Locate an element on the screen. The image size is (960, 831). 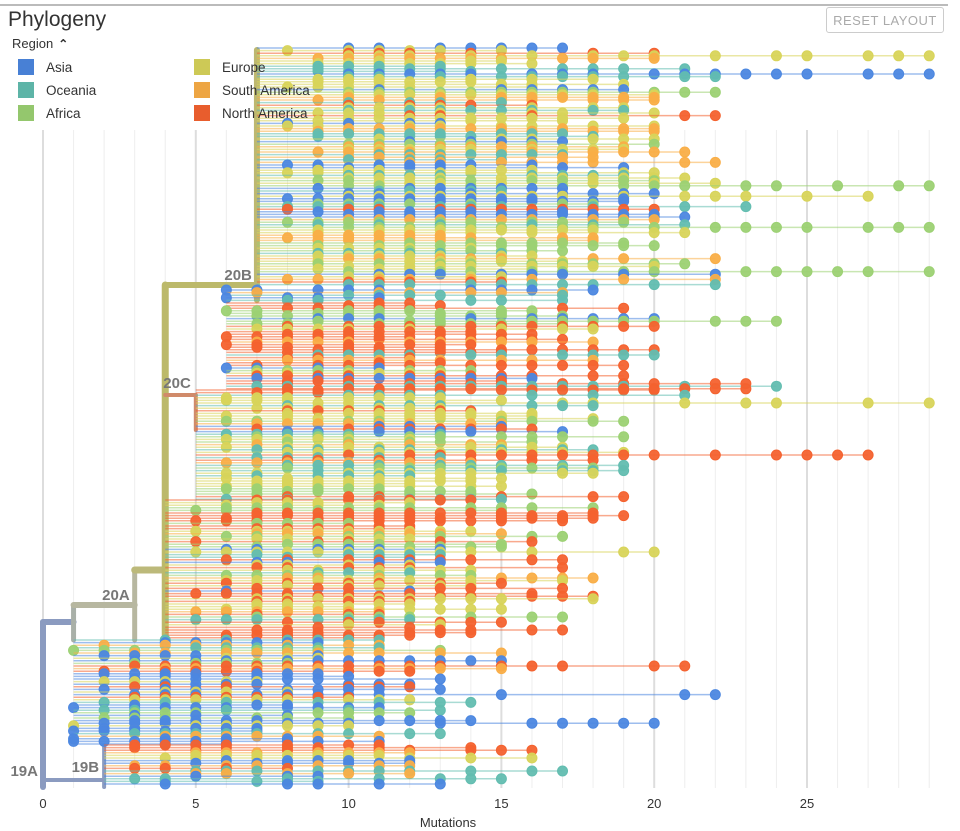
clade-label: 20A is located at coordinates (116, 595).